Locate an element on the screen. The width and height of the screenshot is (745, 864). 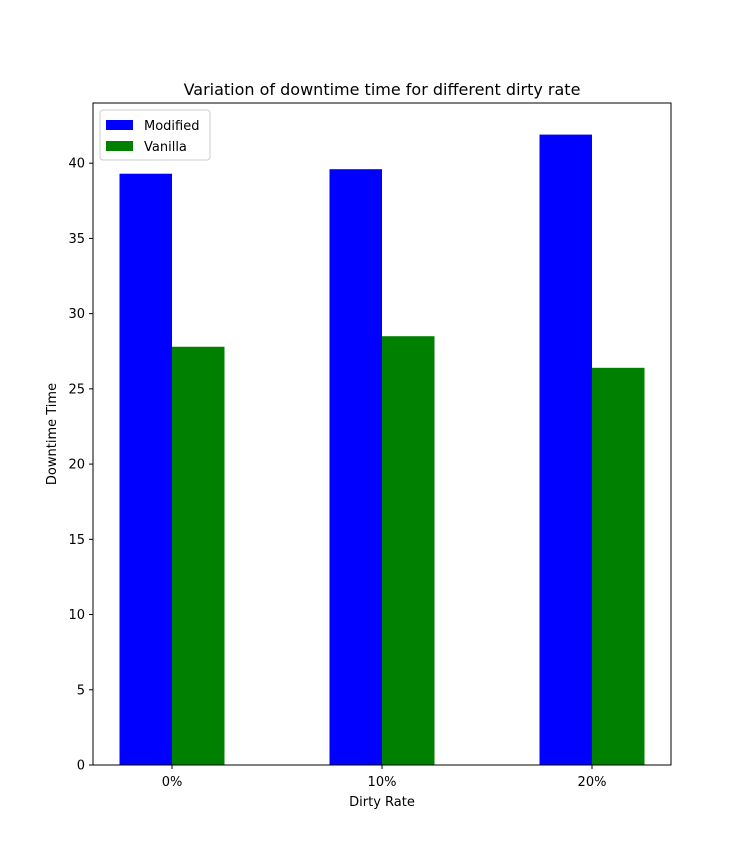
bar-modified-0% is located at coordinates (145, 469).